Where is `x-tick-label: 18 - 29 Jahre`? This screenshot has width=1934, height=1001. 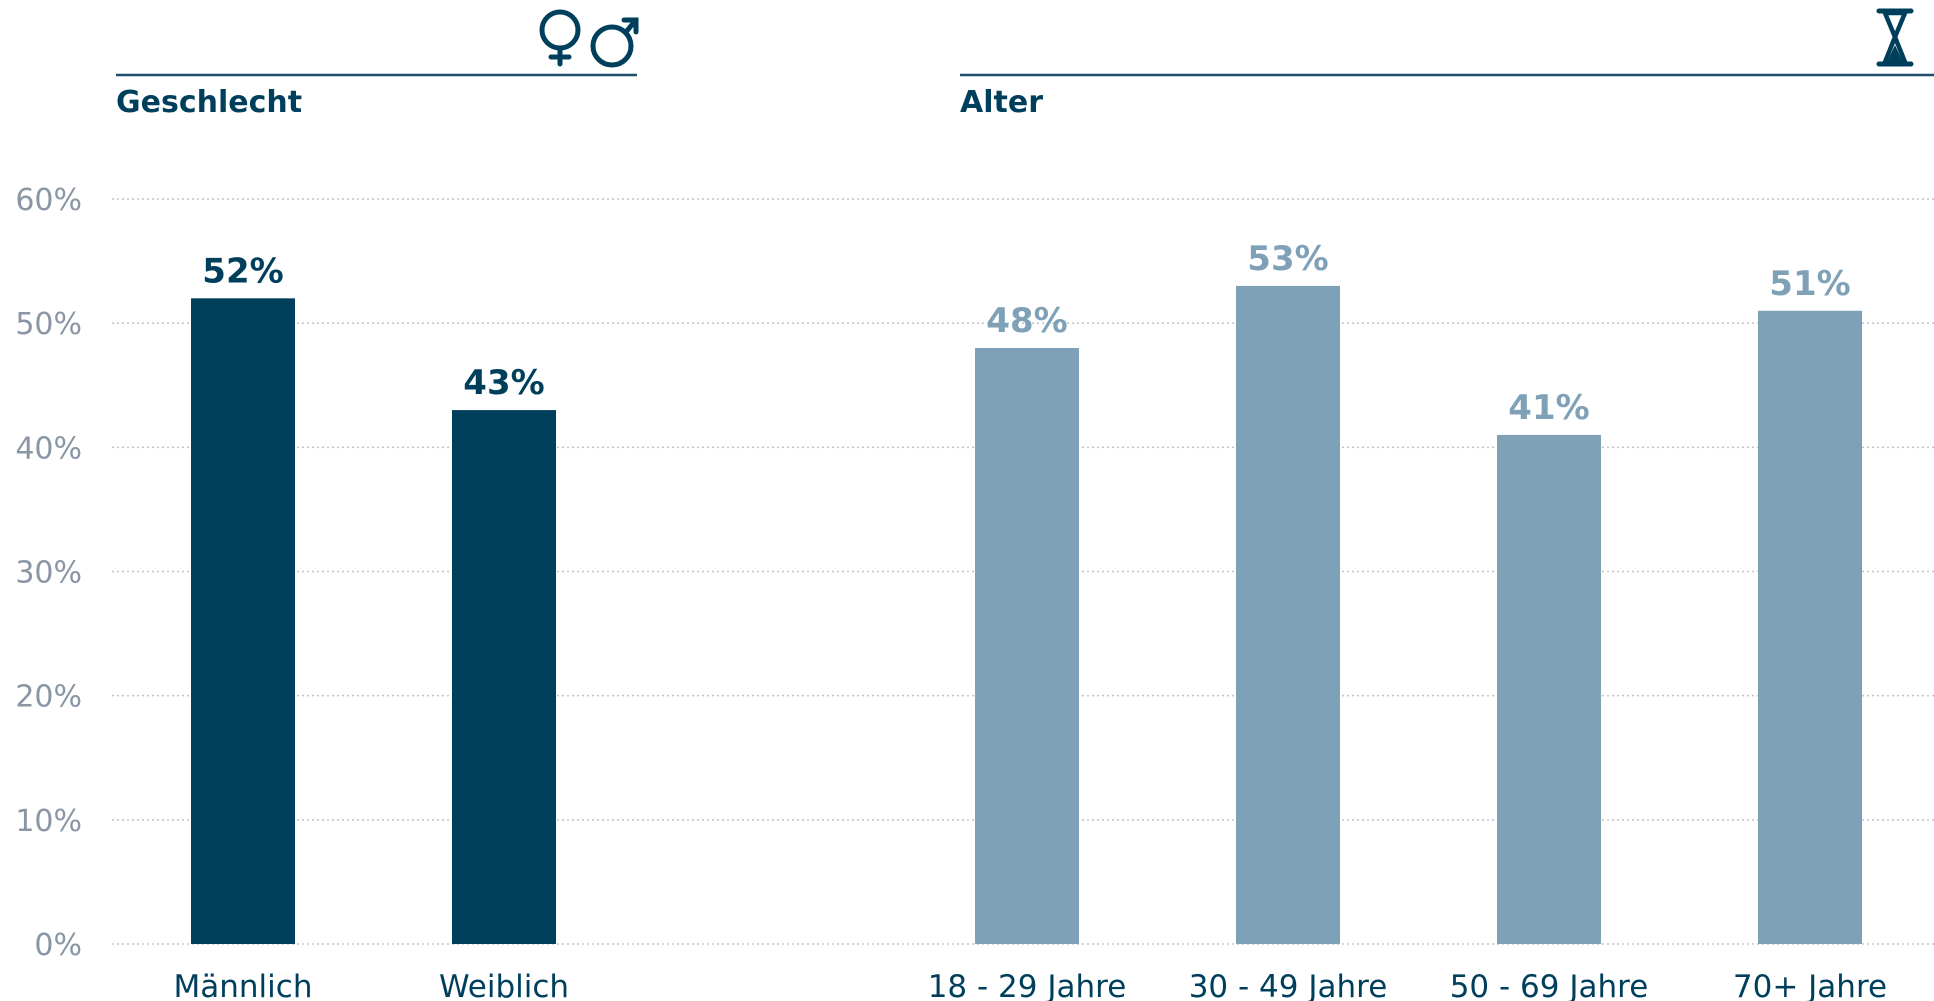 x-tick-label: 18 - 29 Jahre is located at coordinates (1027, 985).